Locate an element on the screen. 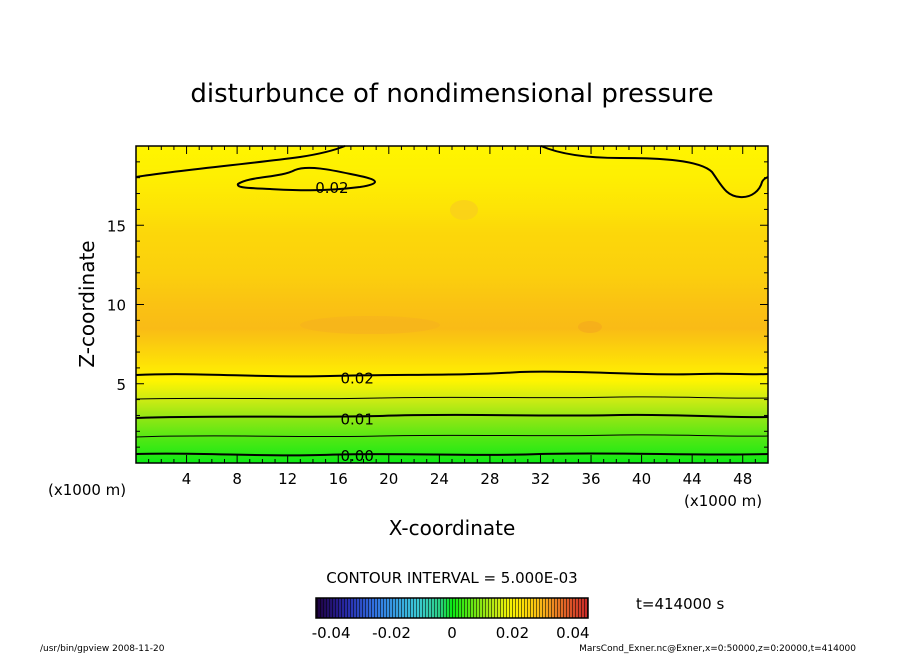  x-tick-label: 28 is located at coordinates (489, 479).